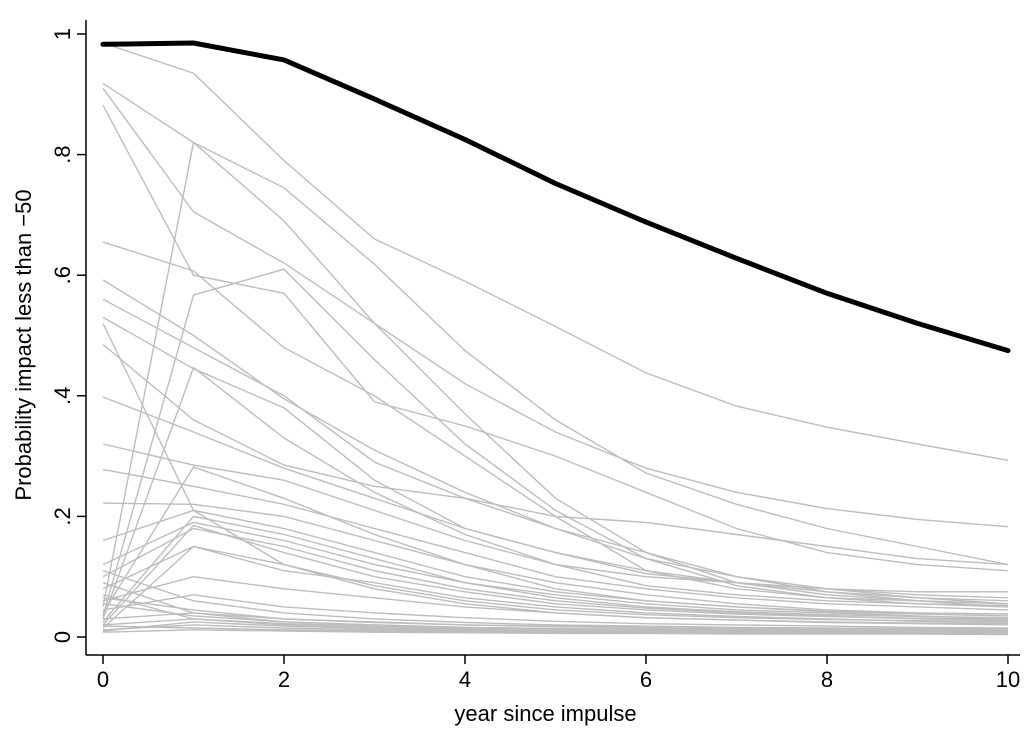 The width and height of the screenshot is (1029, 729). Describe the element at coordinates (68, 335) in the screenshot. I see `y-axis-ticks: 0 .2 .4 .6 .8 1` at that location.